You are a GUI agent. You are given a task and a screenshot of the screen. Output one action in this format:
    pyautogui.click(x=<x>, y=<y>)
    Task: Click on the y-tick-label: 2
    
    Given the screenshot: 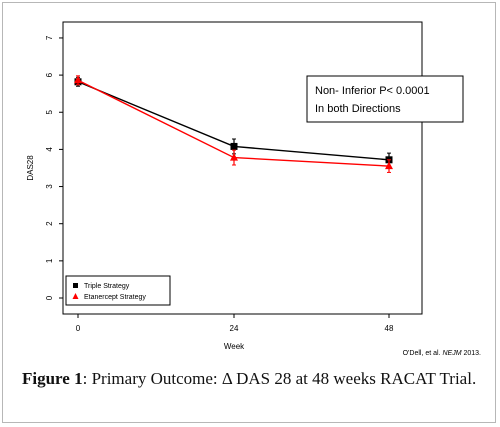 What is the action you would take?
    pyautogui.click(x=49, y=223)
    